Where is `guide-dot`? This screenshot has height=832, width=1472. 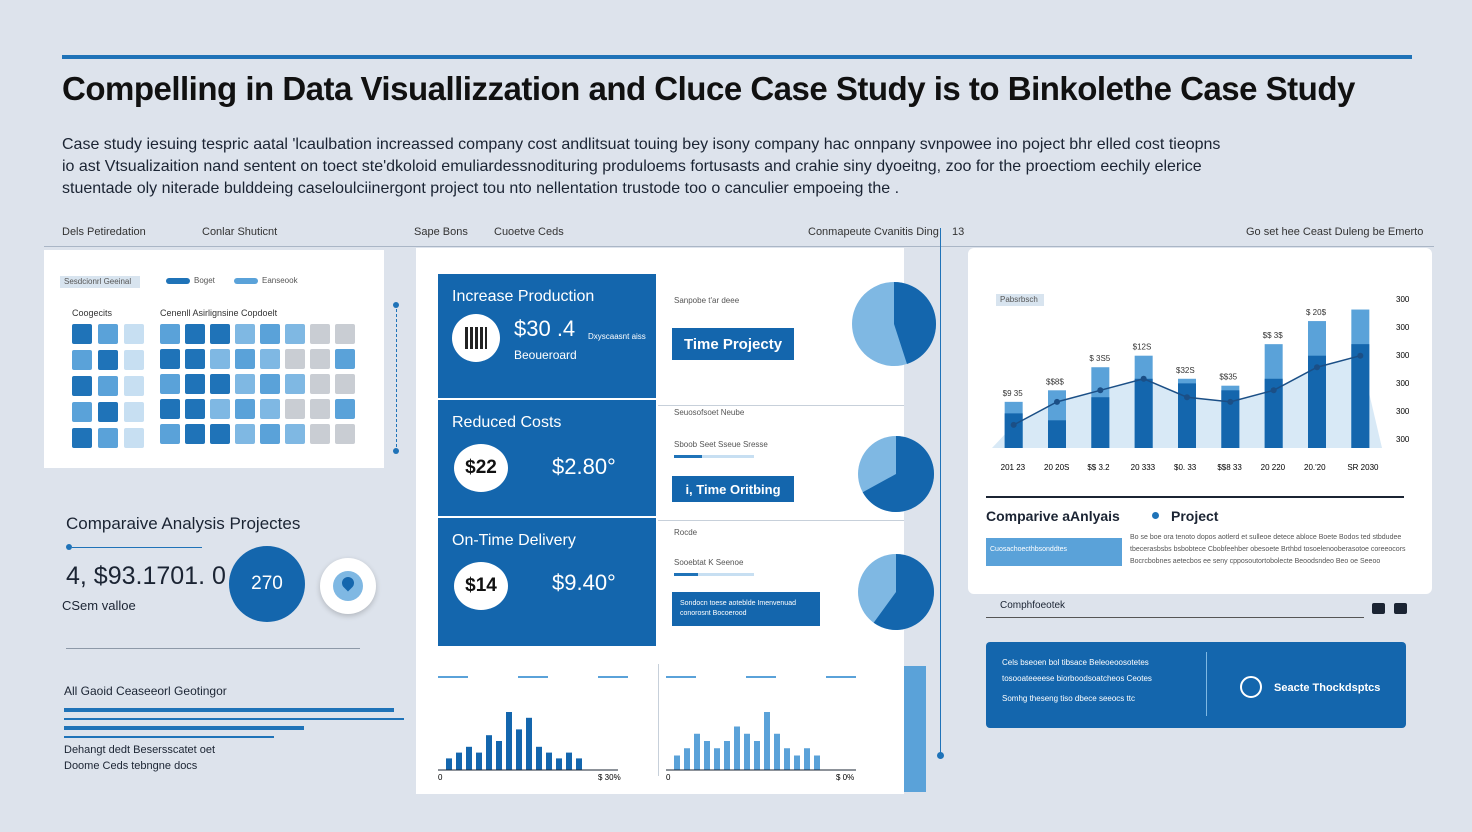
guide-dot is located at coordinates (940, 755).